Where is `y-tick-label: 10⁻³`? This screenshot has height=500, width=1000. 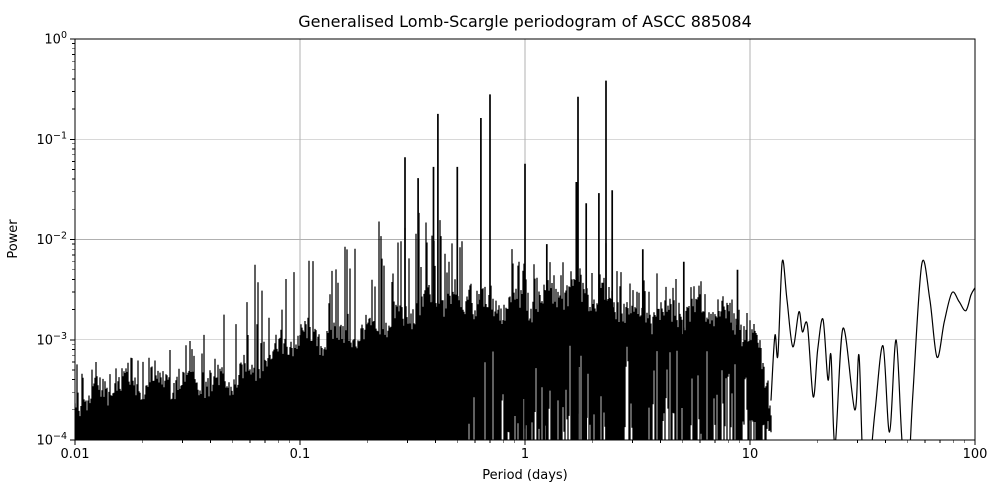 y-tick-label: 10⁻³ is located at coordinates (51, 340).